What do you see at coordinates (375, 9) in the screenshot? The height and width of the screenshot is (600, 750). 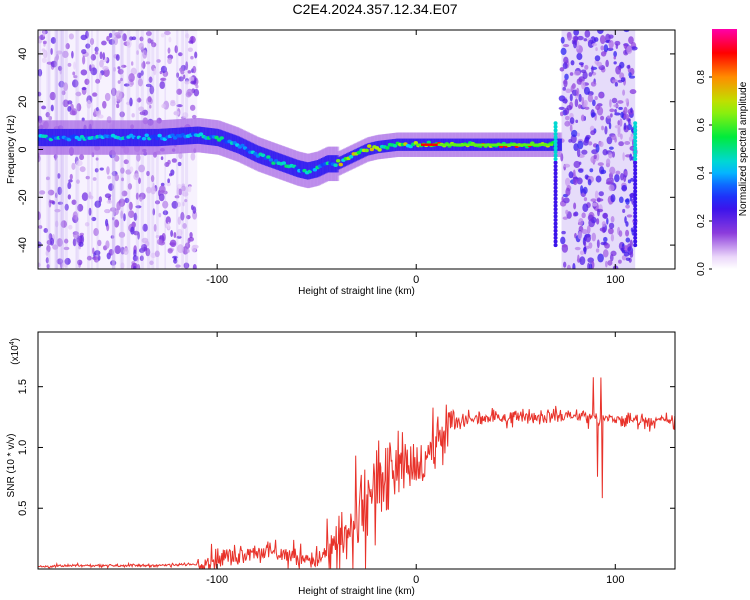 I see `chart-title: C2E4.2024.357.12.34.E07` at bounding box center [375, 9].